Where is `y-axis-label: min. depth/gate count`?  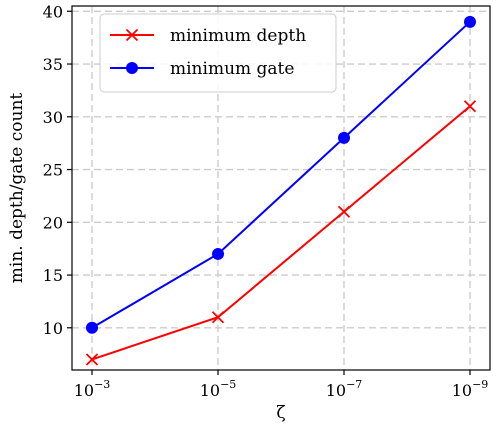 y-axis-label: min. depth/gate count is located at coordinates (17, 188).